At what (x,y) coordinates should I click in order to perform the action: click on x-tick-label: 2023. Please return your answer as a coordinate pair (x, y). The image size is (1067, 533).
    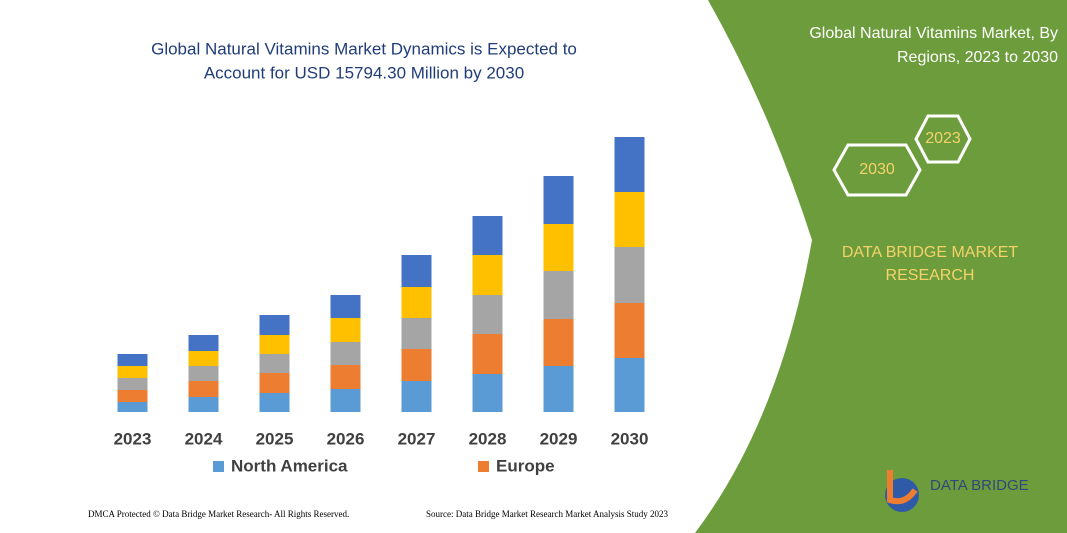
    Looking at the image, I should click on (133, 438).